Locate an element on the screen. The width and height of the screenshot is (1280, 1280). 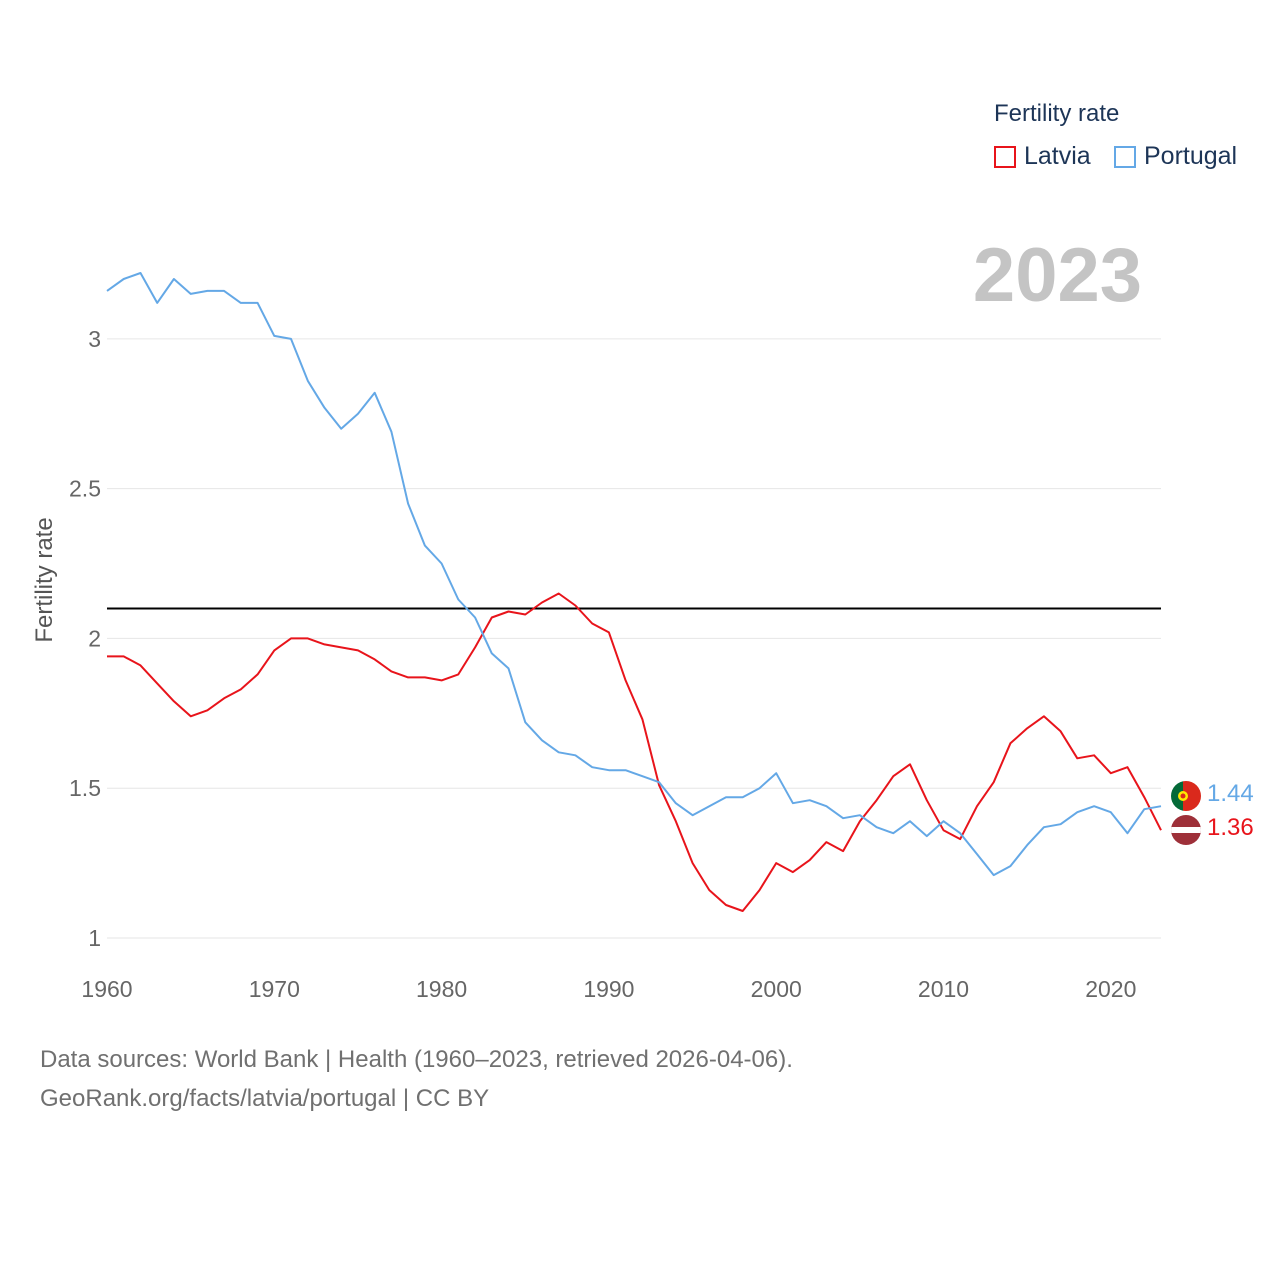
legend-swatch-portugal is located at coordinates (1125, 156).